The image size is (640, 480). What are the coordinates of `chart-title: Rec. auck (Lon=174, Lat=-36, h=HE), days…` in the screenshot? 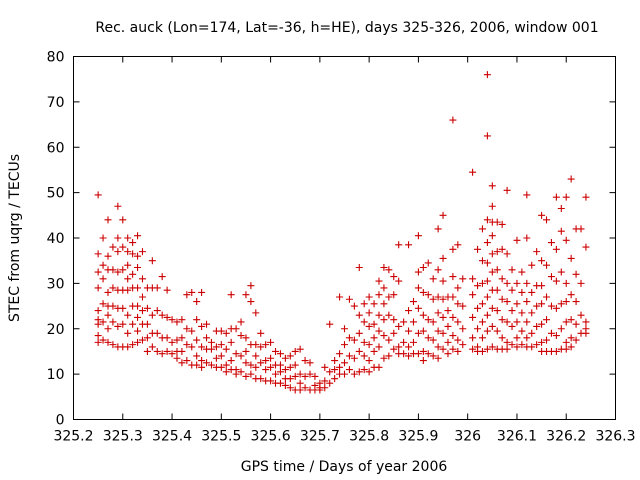 It's located at (346, 28).